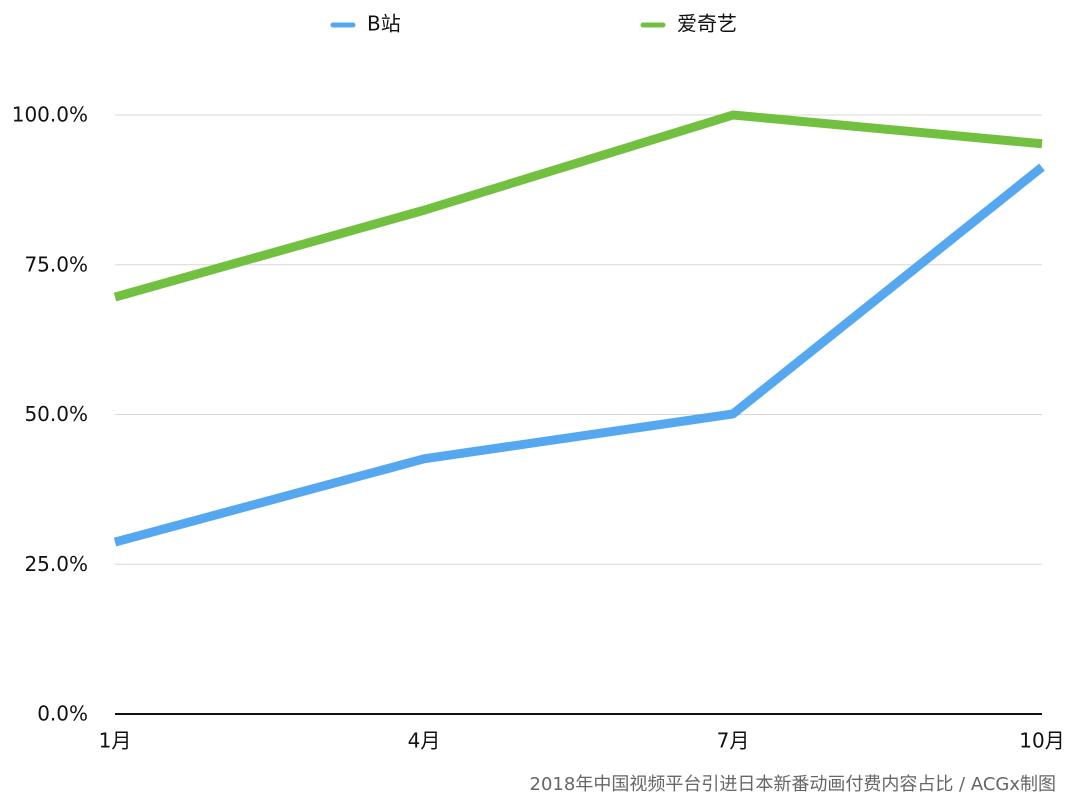  I want to click on y-tick-label: 0.0%, so click(62, 714).